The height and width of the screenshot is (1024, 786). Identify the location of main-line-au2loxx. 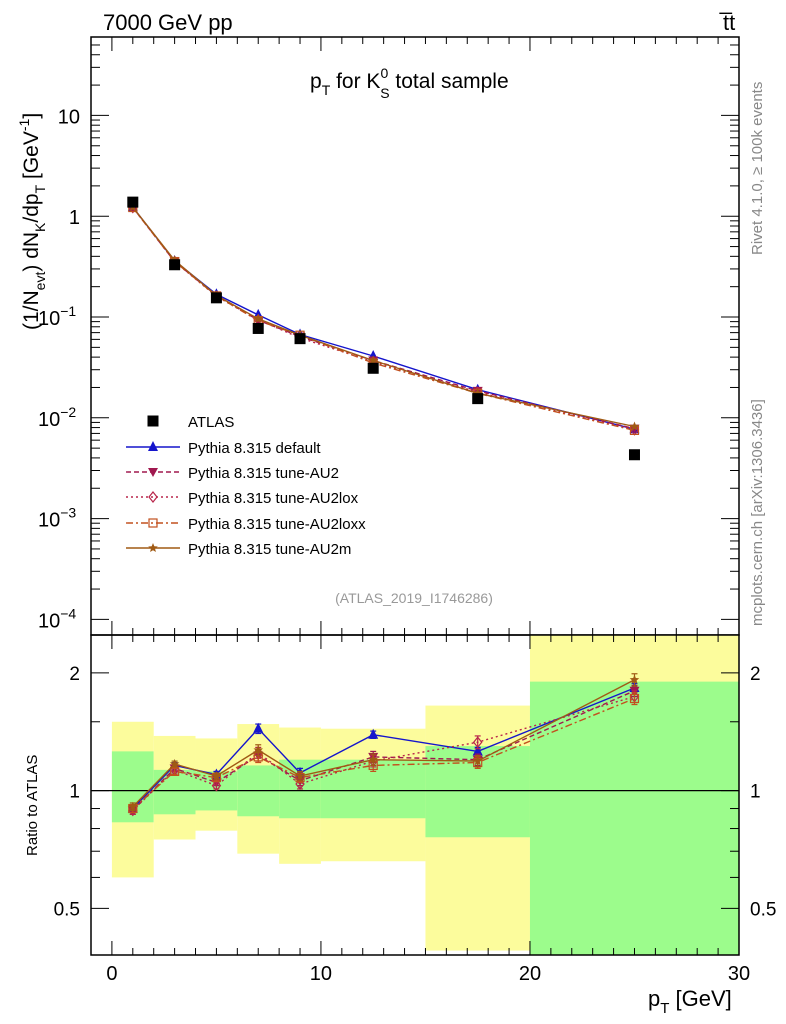
(383, 319).